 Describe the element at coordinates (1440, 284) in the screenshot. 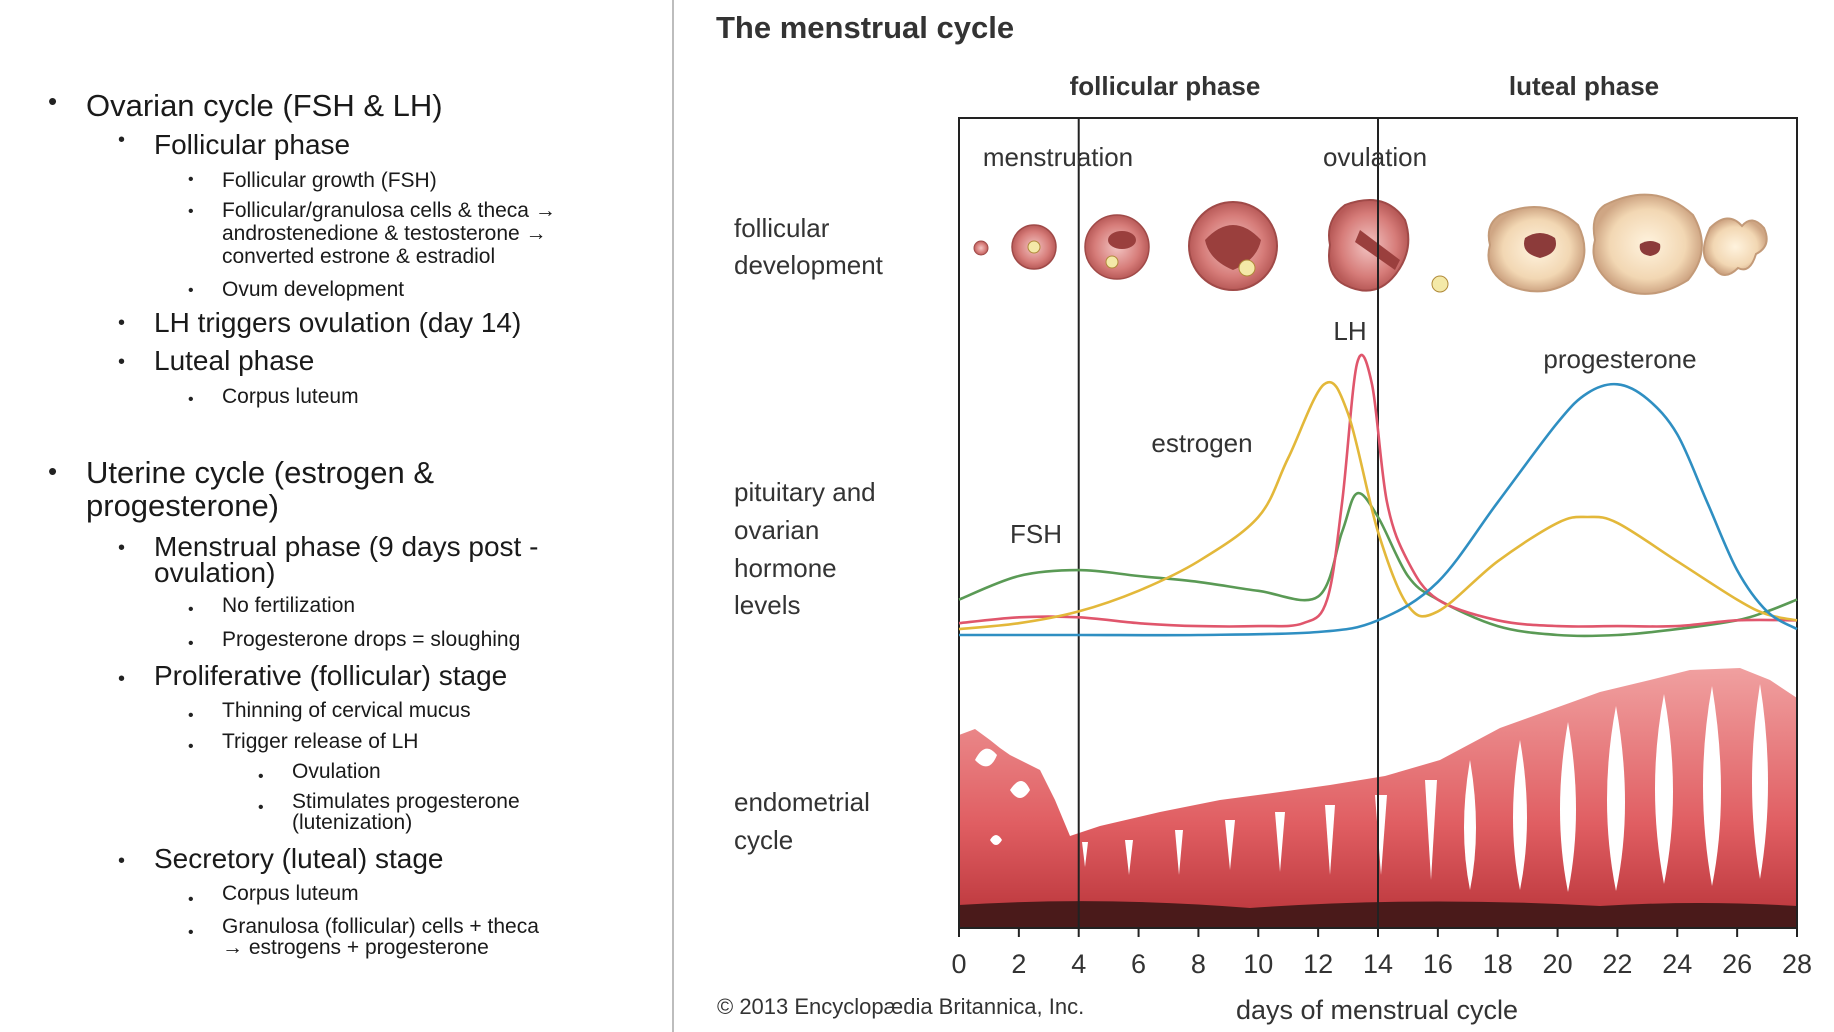

I see `released-ovum` at that location.